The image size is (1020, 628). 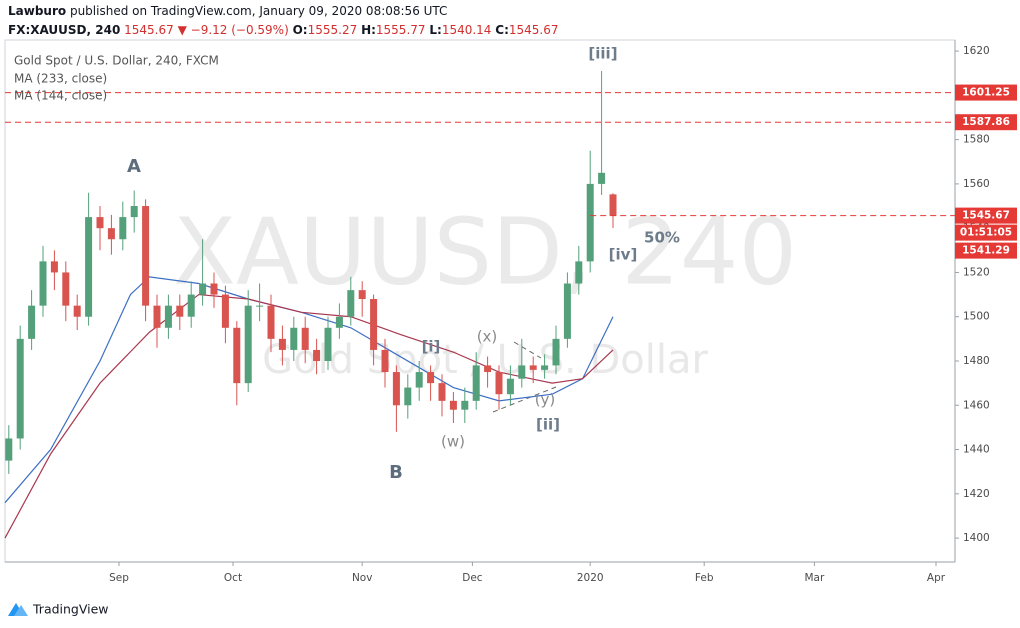 What do you see at coordinates (590, 578) in the screenshot?
I see `x-tick-label: 2020` at bounding box center [590, 578].